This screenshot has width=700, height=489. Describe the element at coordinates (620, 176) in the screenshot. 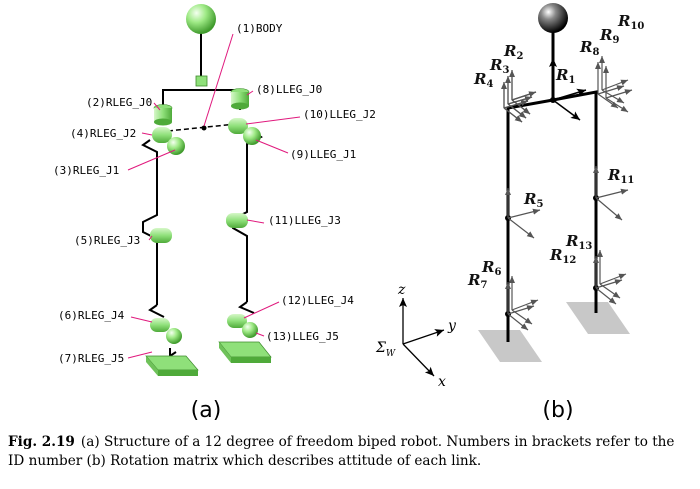

I see `frame-label-11: R11` at that location.